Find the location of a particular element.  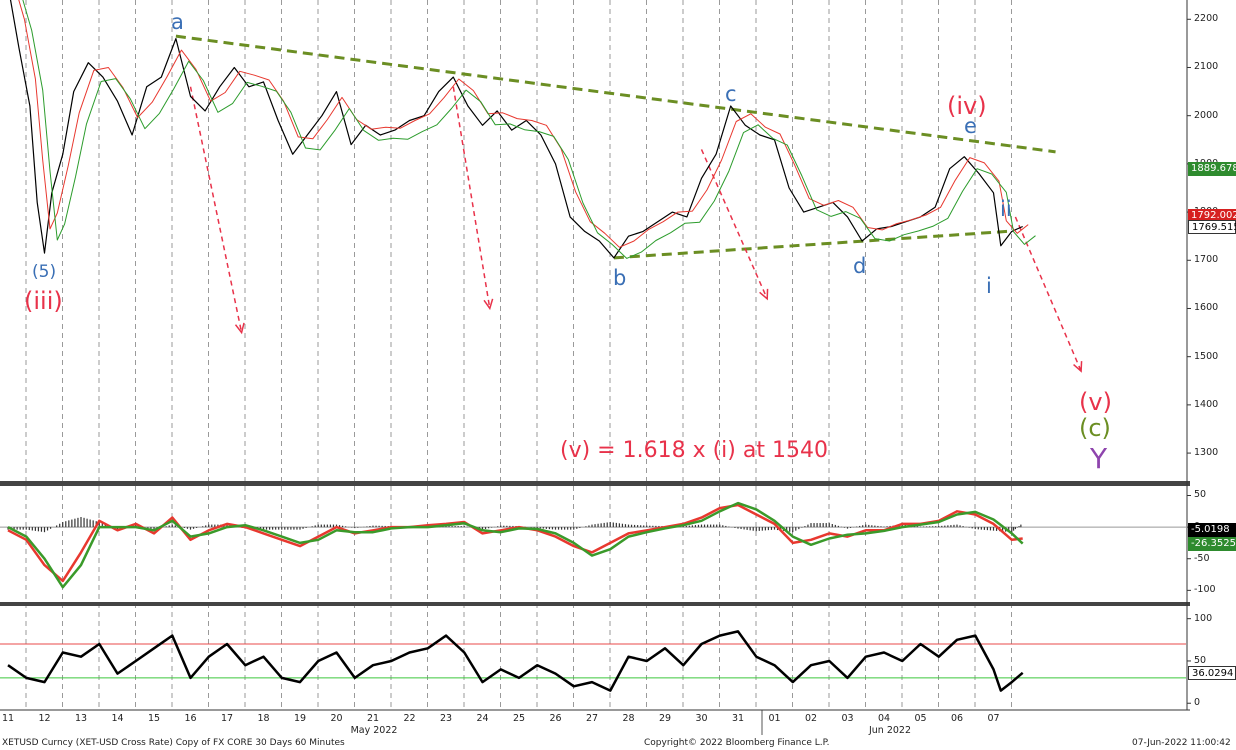

oscillator-panel is located at coordinates (593, 545).